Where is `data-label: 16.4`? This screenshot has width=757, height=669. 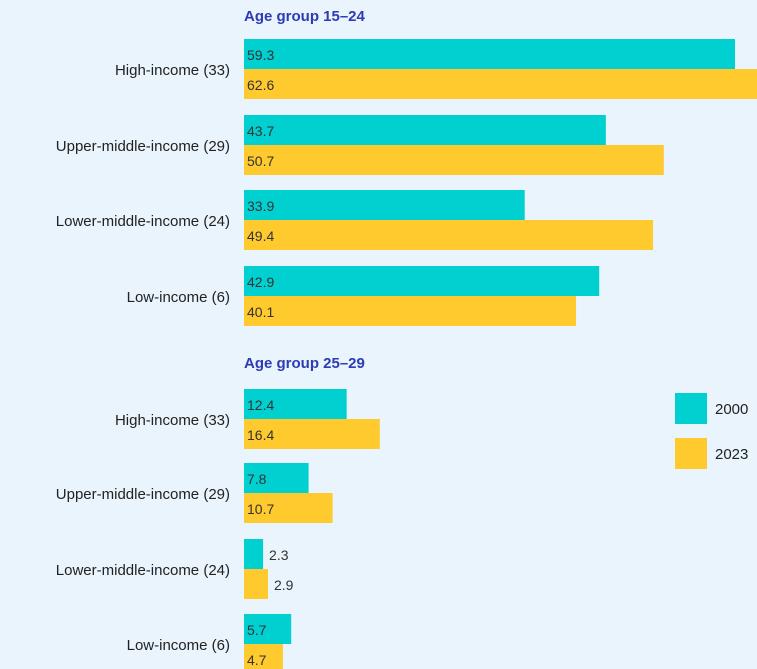
data-label: 16.4 is located at coordinates (260, 435).